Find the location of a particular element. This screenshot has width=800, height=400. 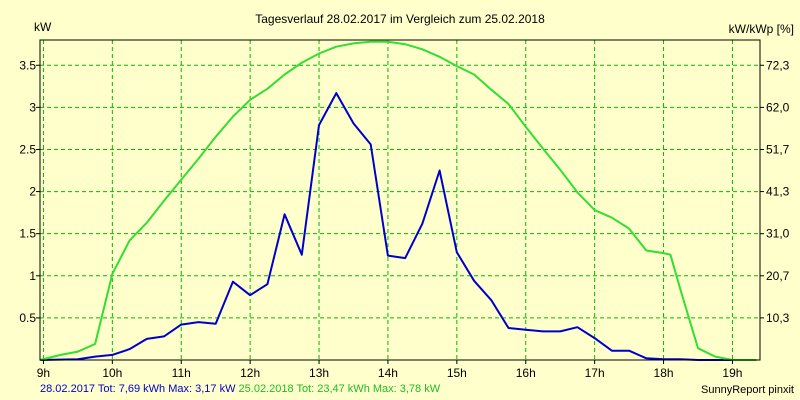

y-left-tick-label: 0.5 is located at coordinates (27, 318).